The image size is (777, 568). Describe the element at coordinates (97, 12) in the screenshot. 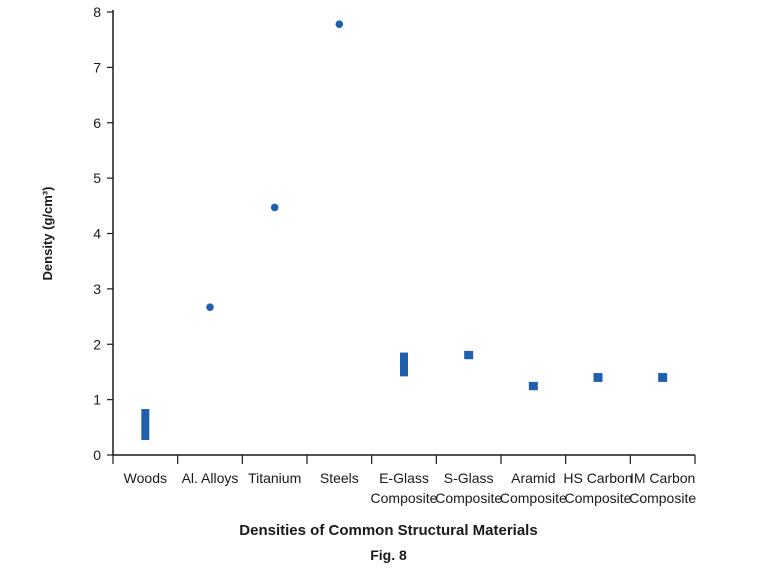

I see `y-tick-label-8: 8` at that location.